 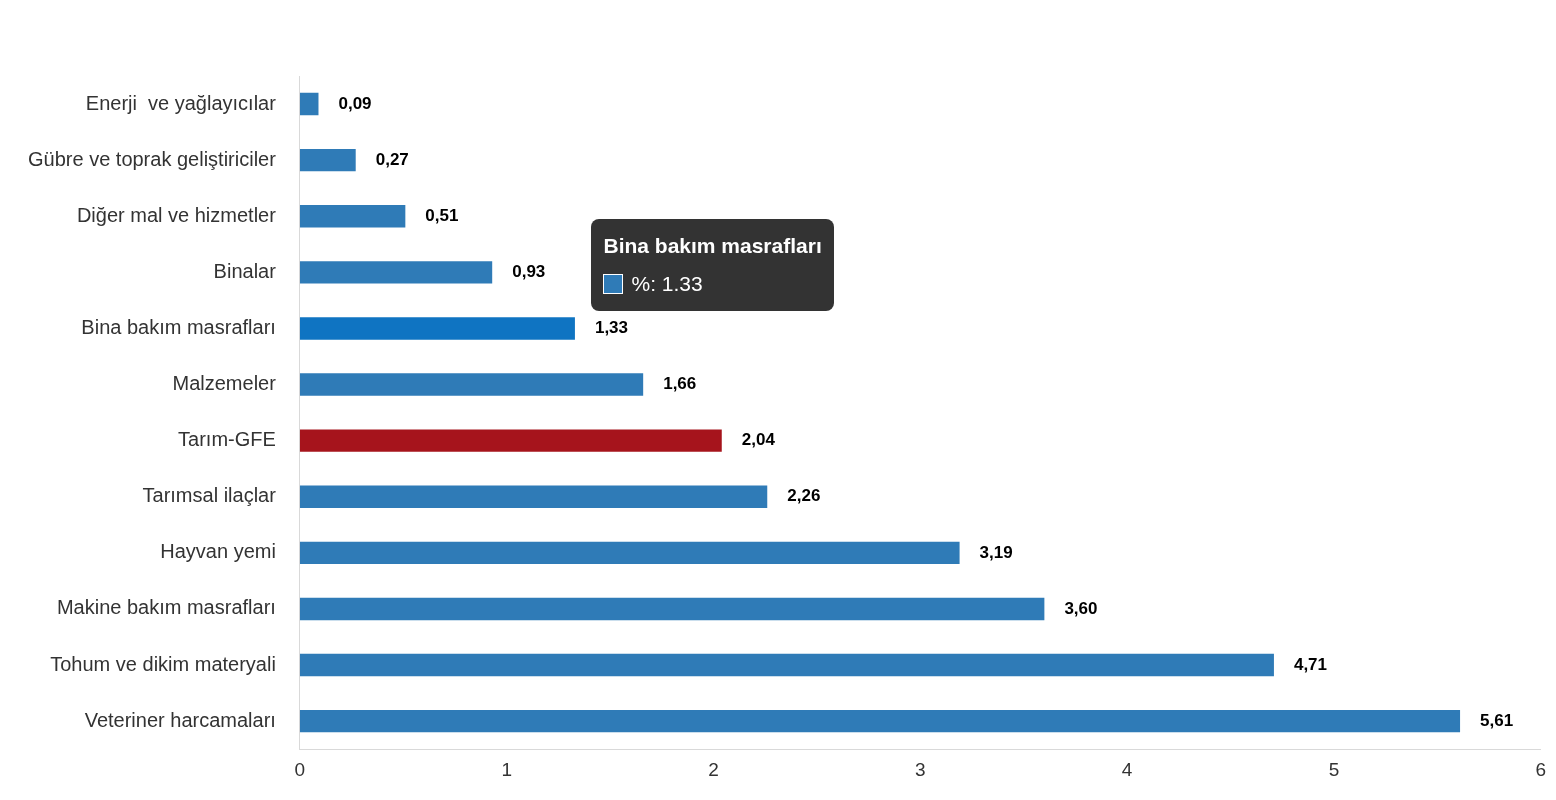 I want to click on data-label: 4,71, so click(x=1310, y=664).